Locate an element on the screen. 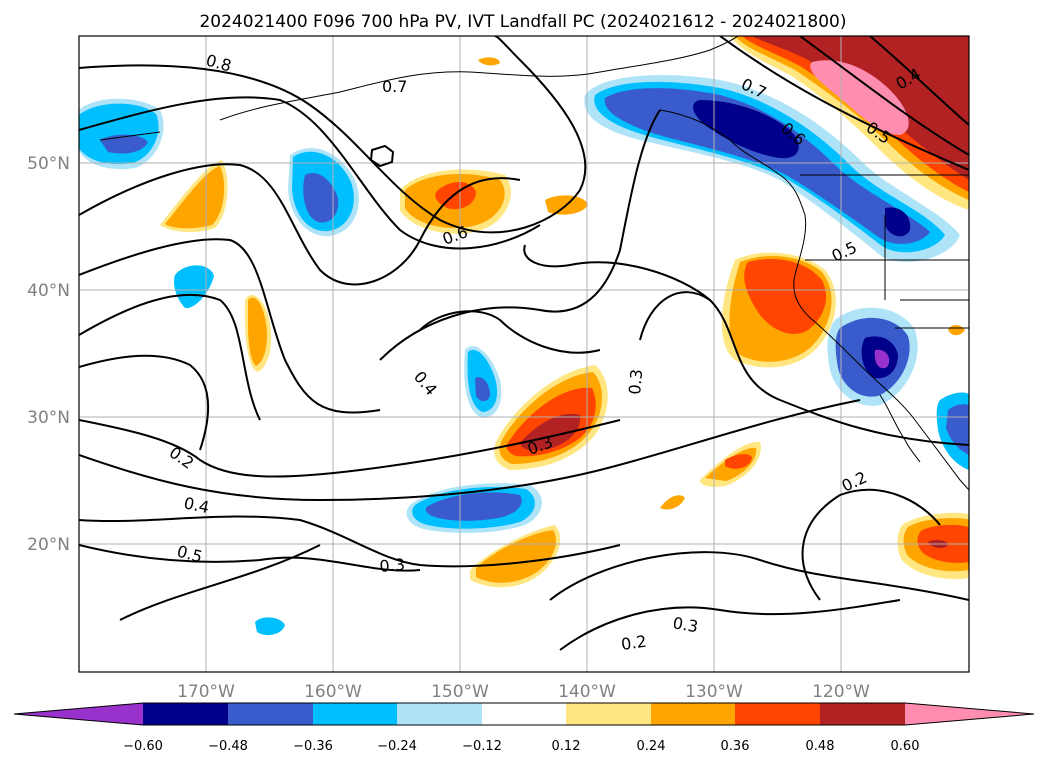  negative-anomaly-small-west is located at coordinates (194, 287).